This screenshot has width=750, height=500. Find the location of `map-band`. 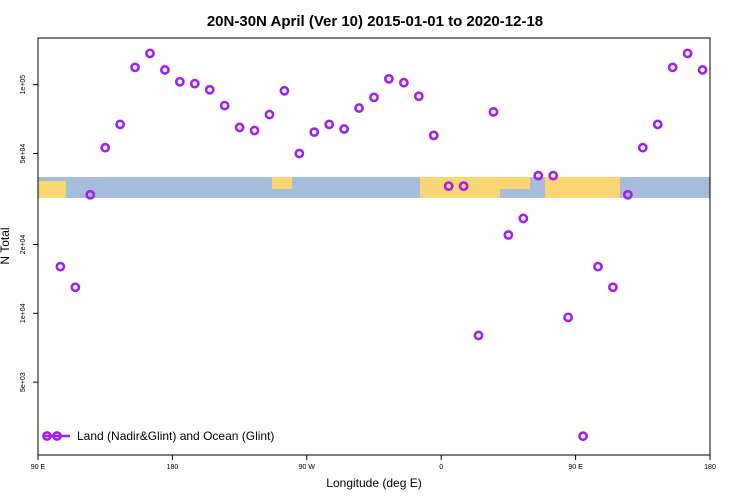

map-band is located at coordinates (374, 187).